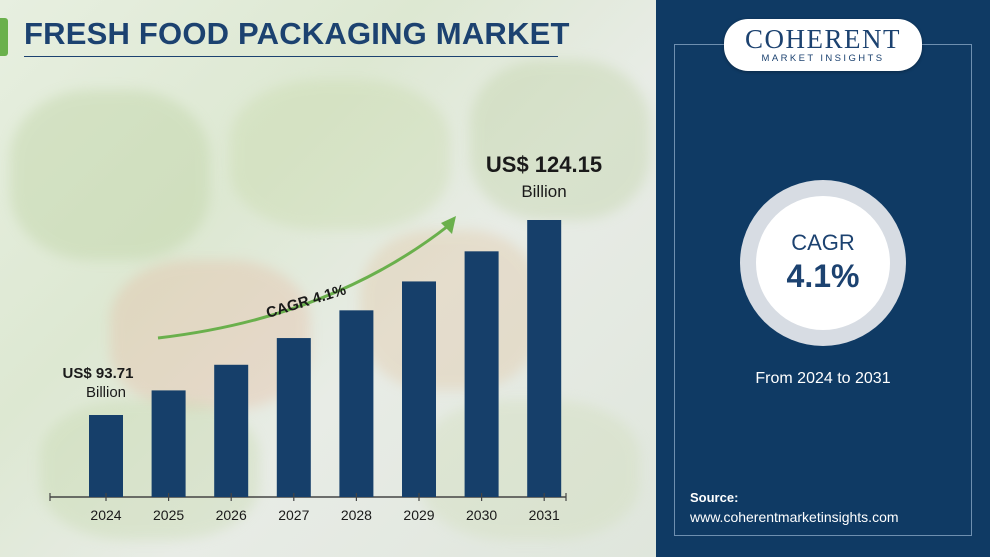 The height and width of the screenshot is (557, 990). Describe the element at coordinates (4, 37) in the screenshot. I see `title-accent` at that location.